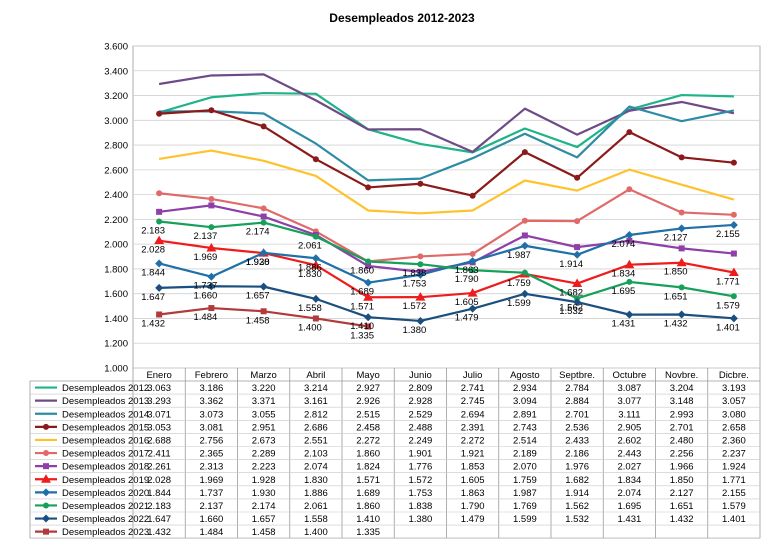 This screenshot has height=548, width=768. What do you see at coordinates (263, 375) in the screenshot?
I see `category-label: Marzo` at bounding box center [263, 375].